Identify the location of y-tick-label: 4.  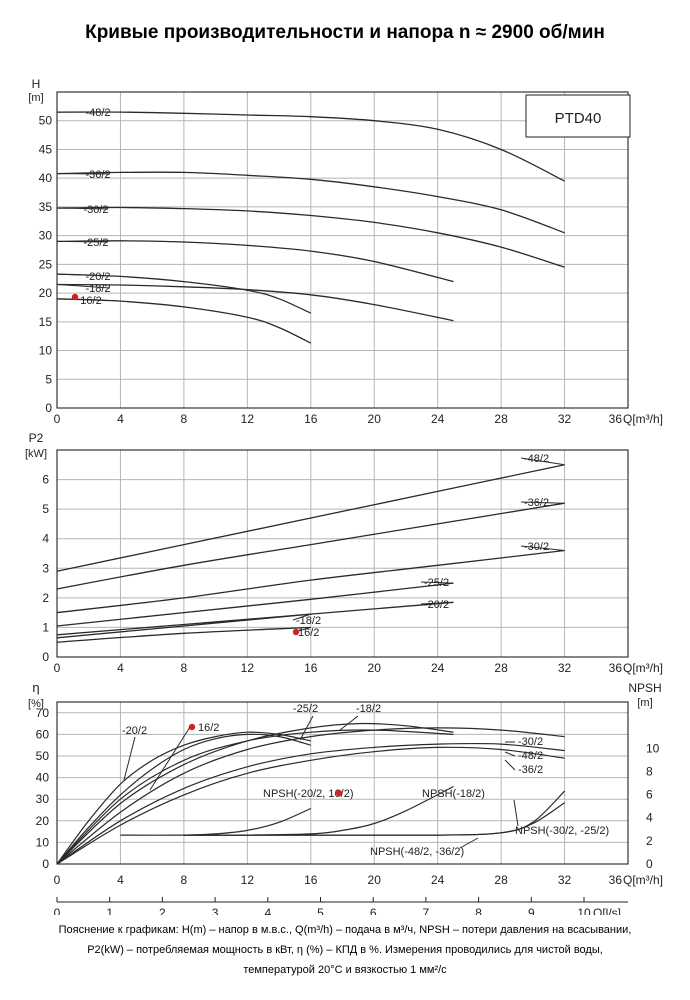
(45, 539).